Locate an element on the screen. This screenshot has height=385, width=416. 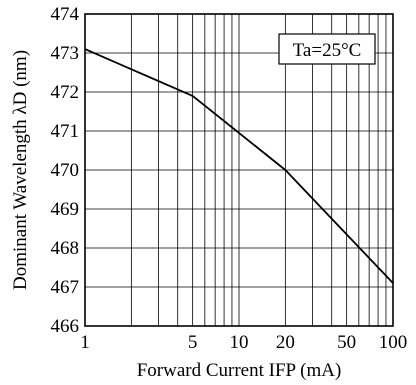
x-tick-label: 20 is located at coordinates (285, 342).